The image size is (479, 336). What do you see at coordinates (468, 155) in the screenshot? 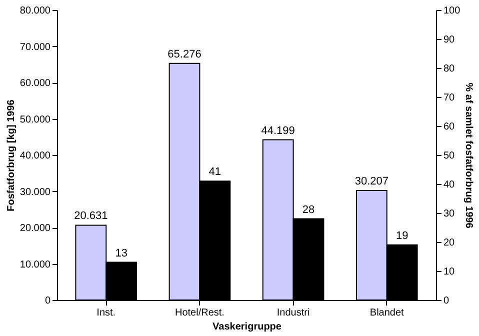
I see `y2-axis-title: % af samlet fosfatforbrug 1996` at bounding box center [468, 155].